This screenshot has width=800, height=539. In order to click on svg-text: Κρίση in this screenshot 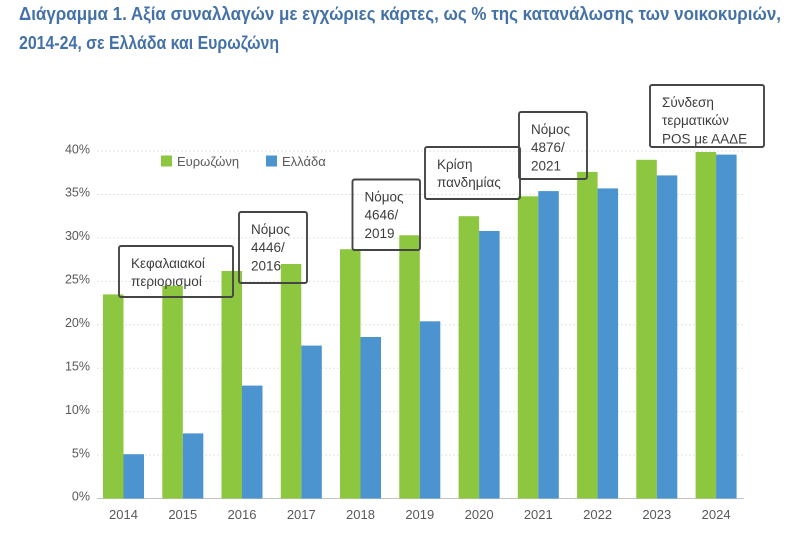, I will do `click(455, 164)`.